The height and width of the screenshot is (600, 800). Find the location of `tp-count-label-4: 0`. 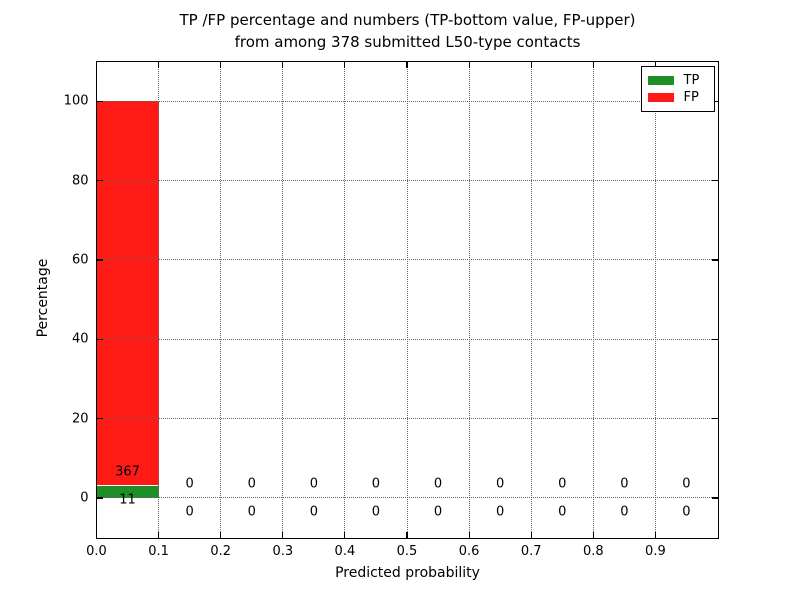

tp-count-label-4: 0 is located at coordinates (376, 512).